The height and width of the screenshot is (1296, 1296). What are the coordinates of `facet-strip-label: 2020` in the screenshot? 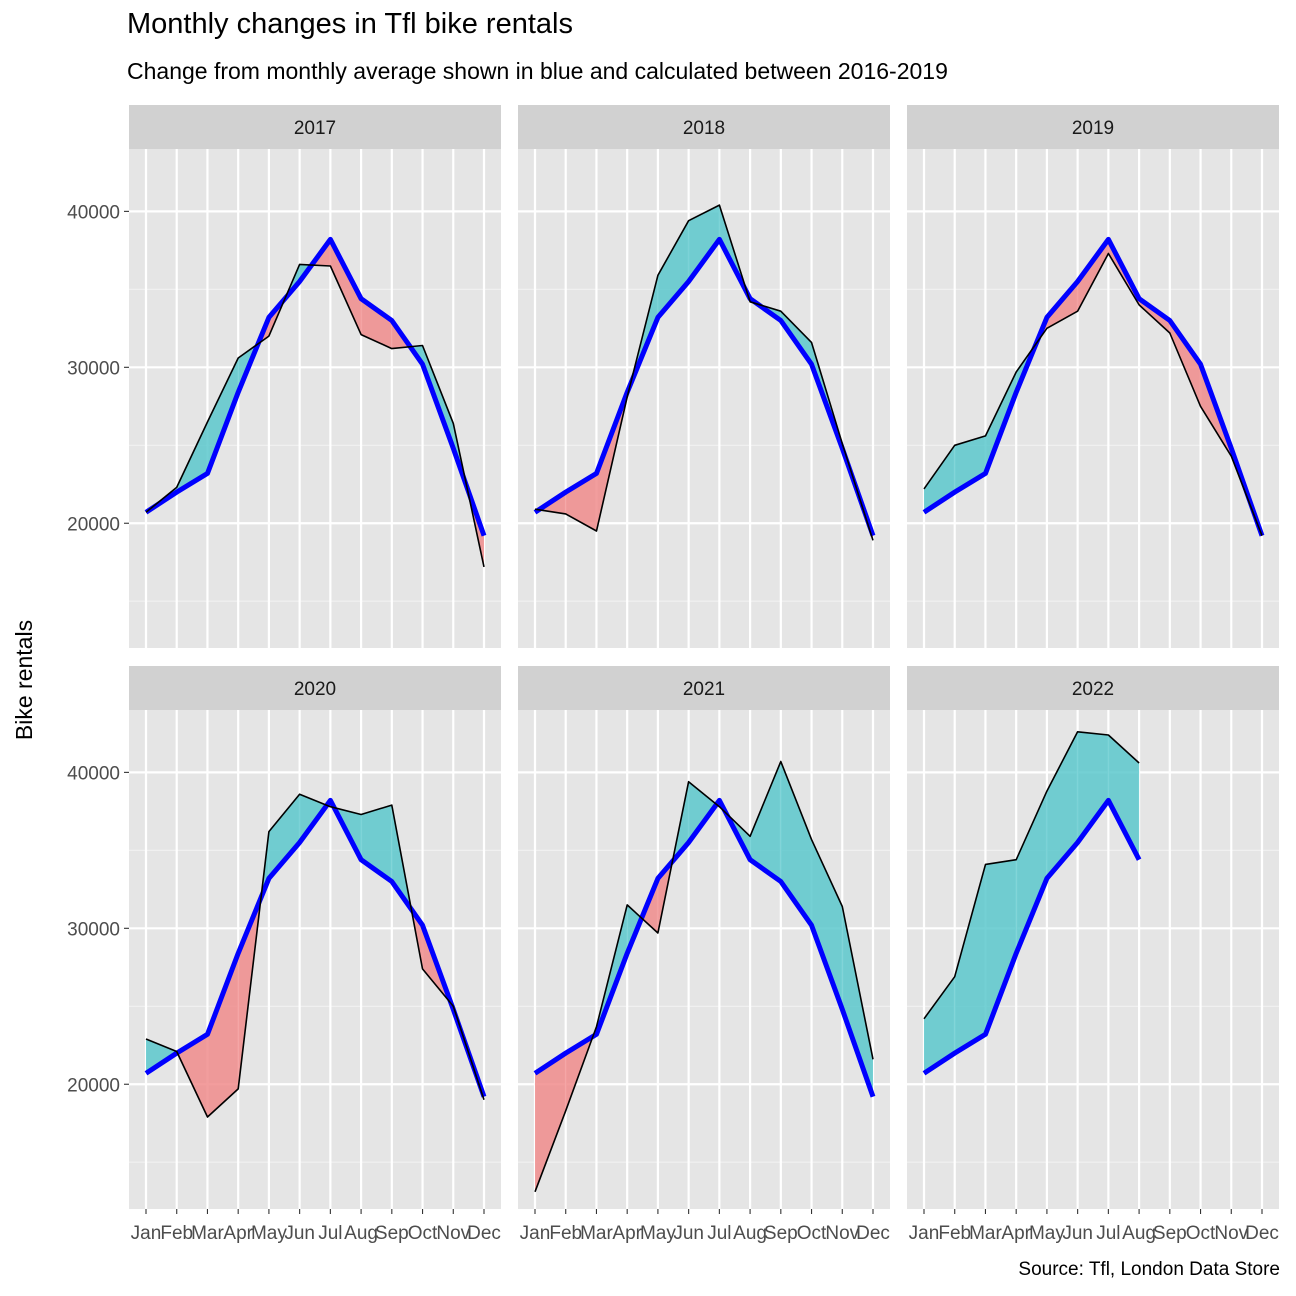 It's located at (315, 689).